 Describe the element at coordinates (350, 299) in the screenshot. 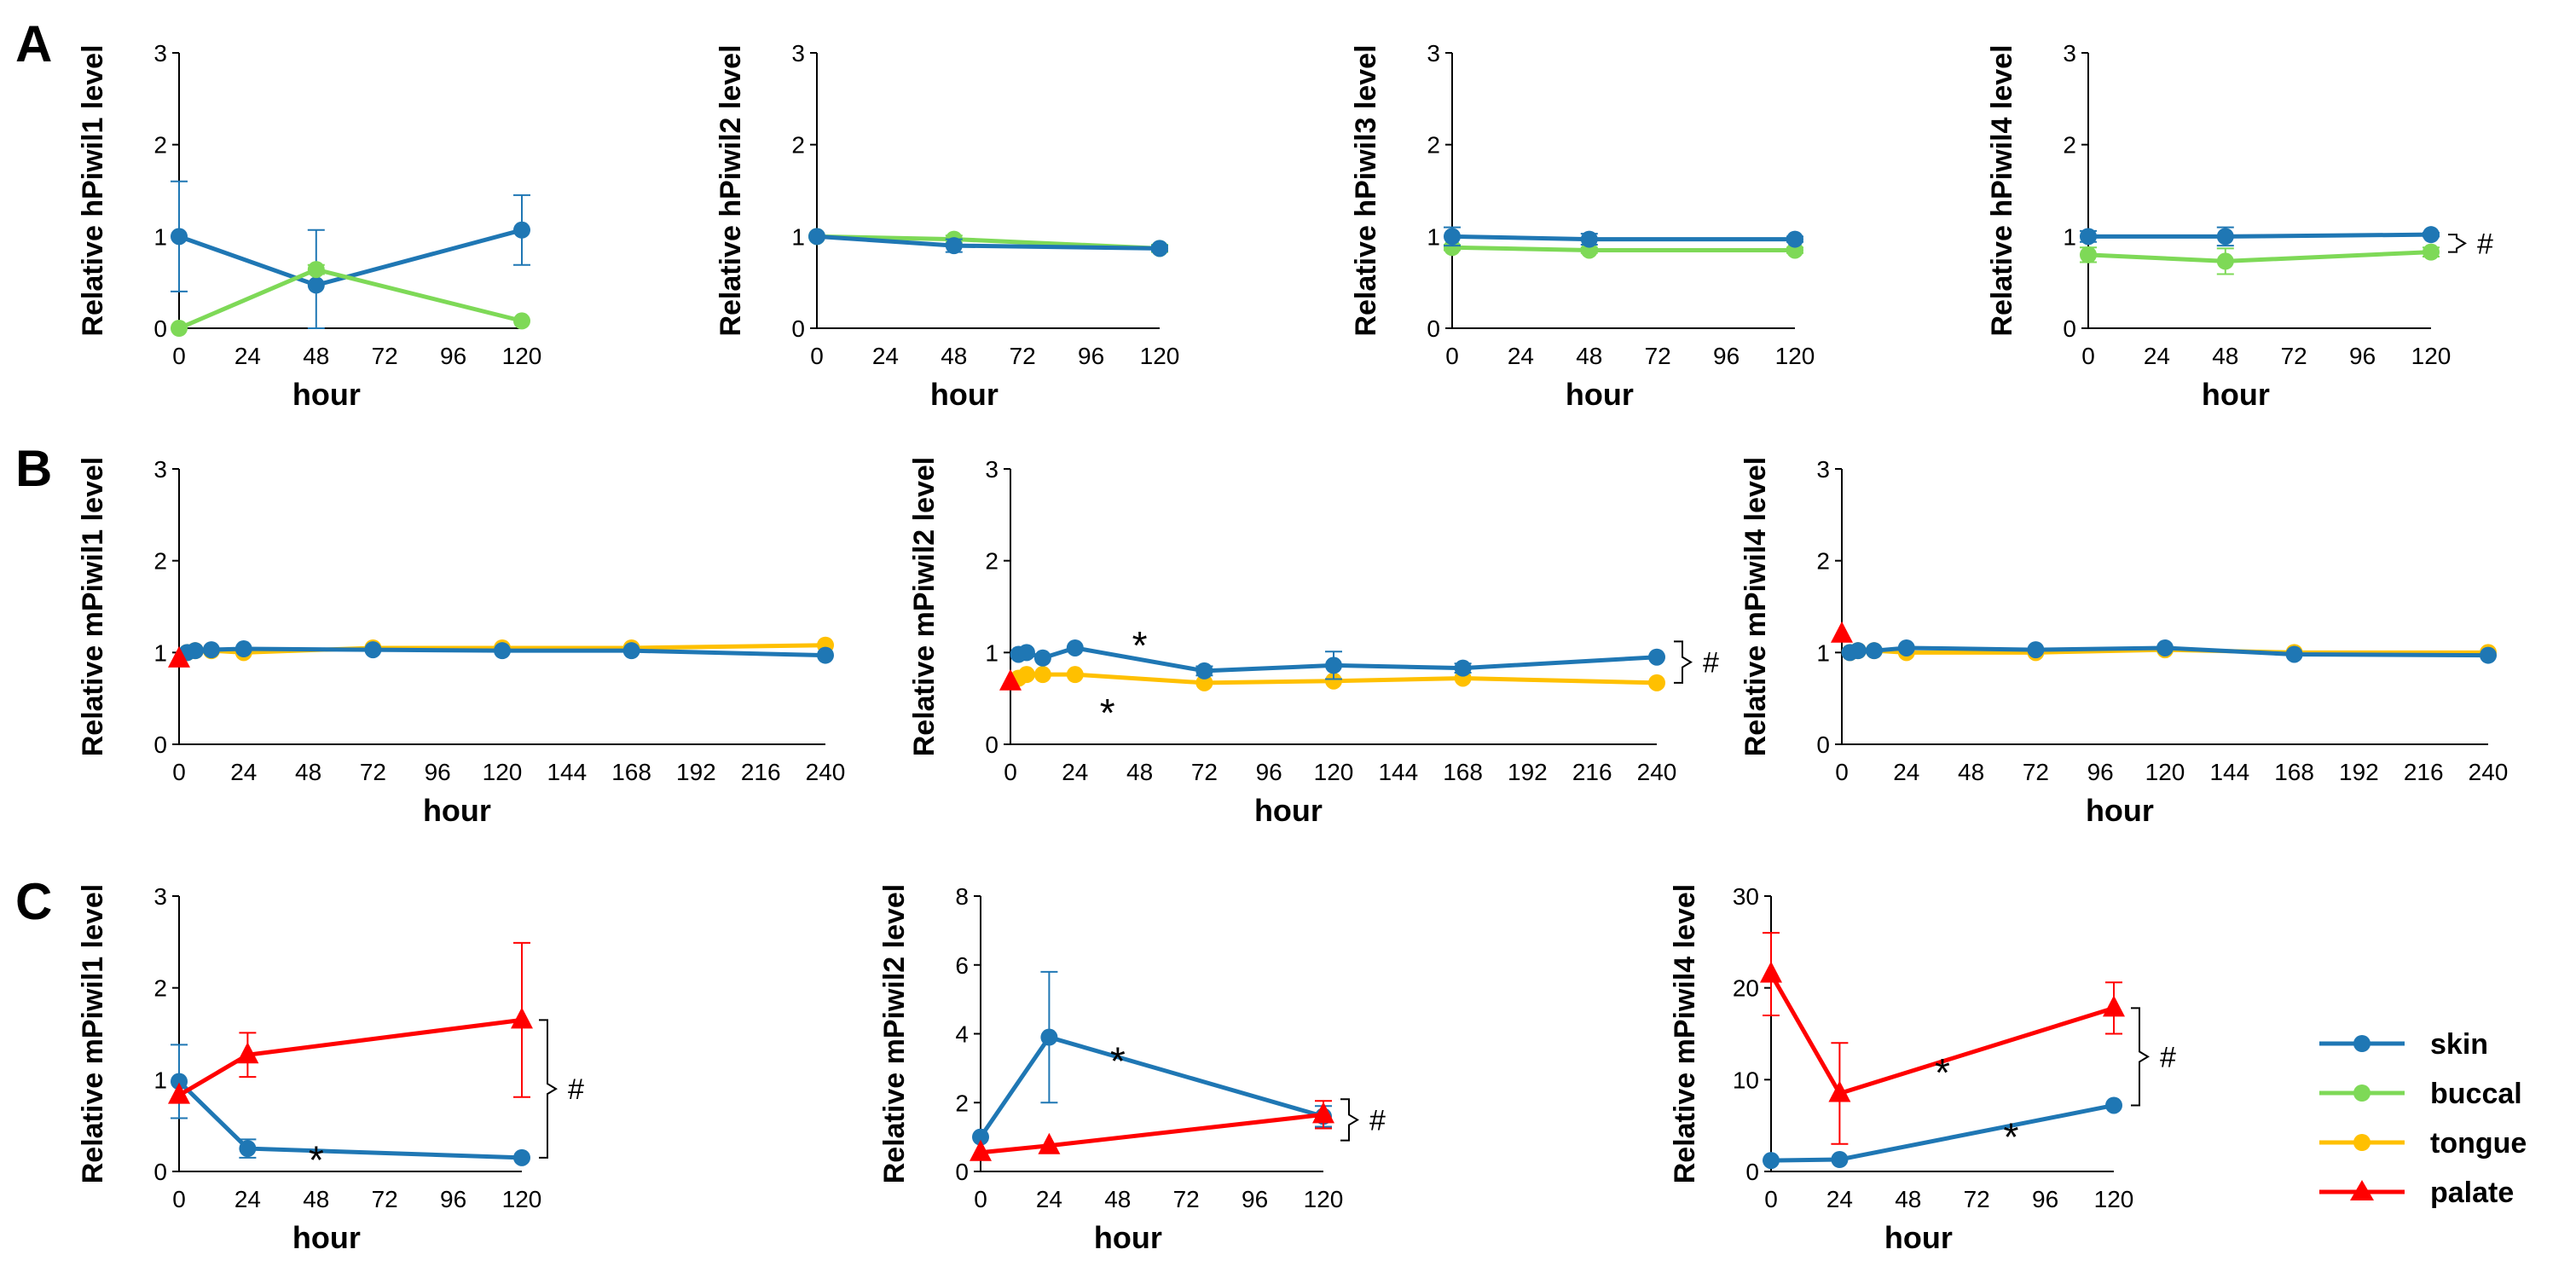

I see `series-buccal` at that location.